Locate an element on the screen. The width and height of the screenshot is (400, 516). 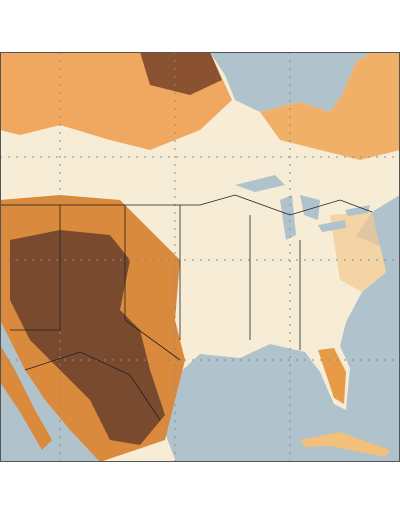
east-pale-orange is located at coordinates (358, 252).